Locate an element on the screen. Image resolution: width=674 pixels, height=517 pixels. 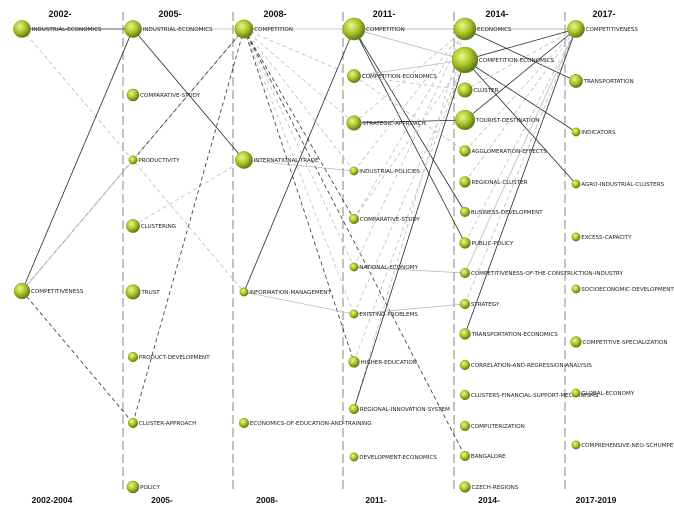
node-label: POLICY is located at coordinates (150, 488).